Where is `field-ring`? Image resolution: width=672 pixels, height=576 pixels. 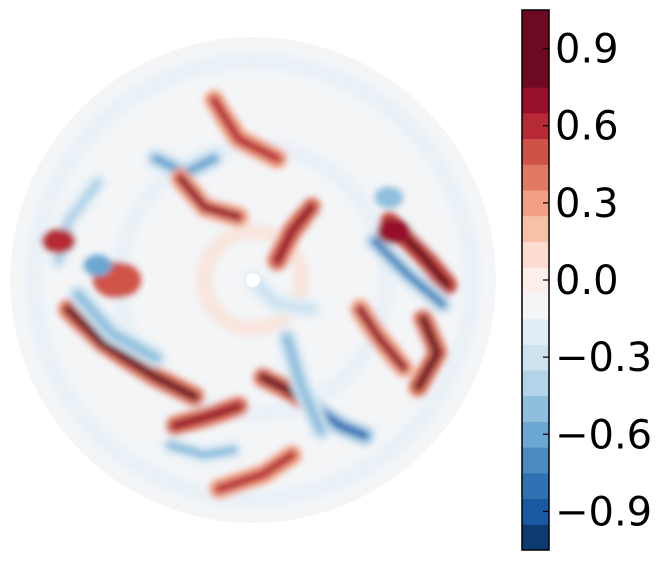 field-ring is located at coordinates (253, 280).